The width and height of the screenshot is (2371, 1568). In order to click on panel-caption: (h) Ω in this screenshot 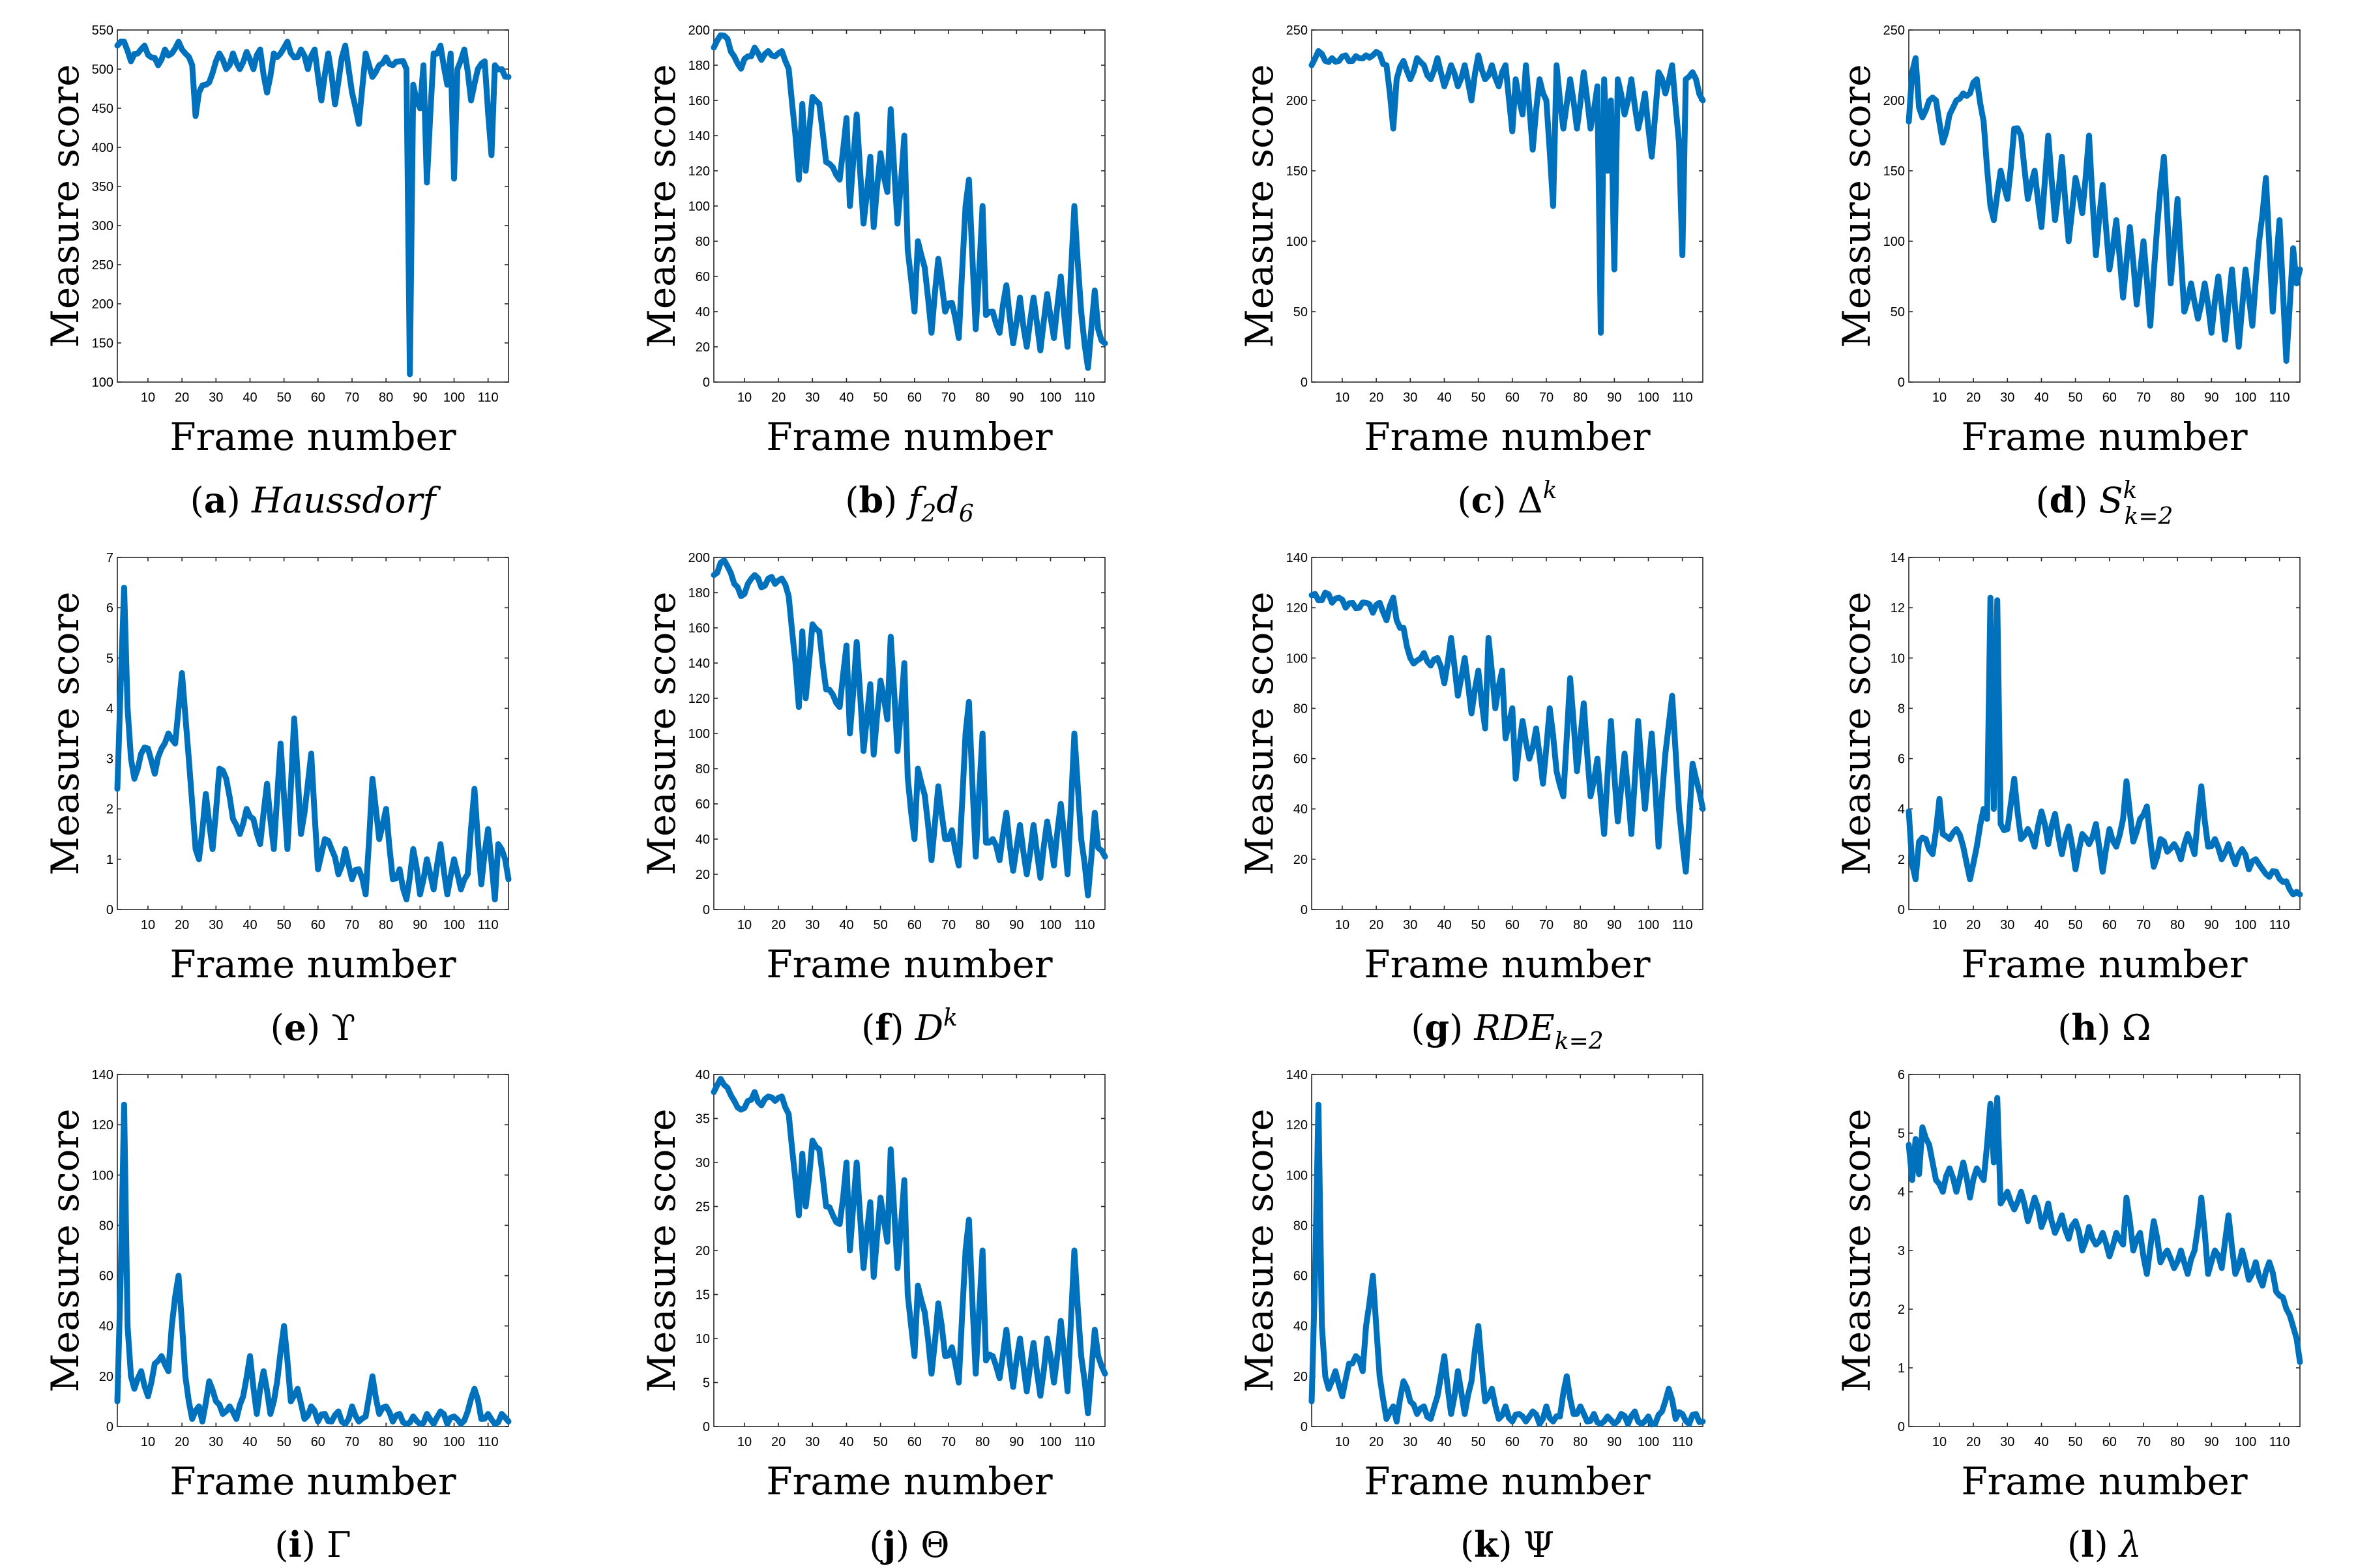, I will do `click(2104, 1028)`.